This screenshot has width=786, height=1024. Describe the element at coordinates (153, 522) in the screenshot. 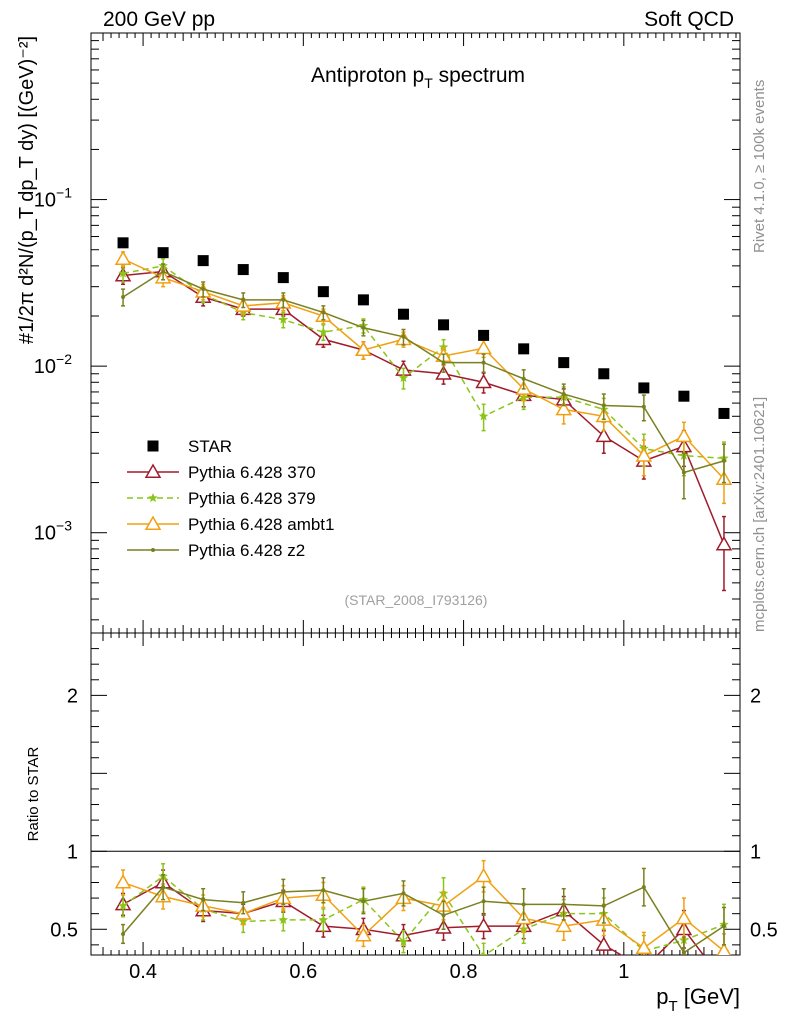

I see `legend-marker-ambt1` at that location.